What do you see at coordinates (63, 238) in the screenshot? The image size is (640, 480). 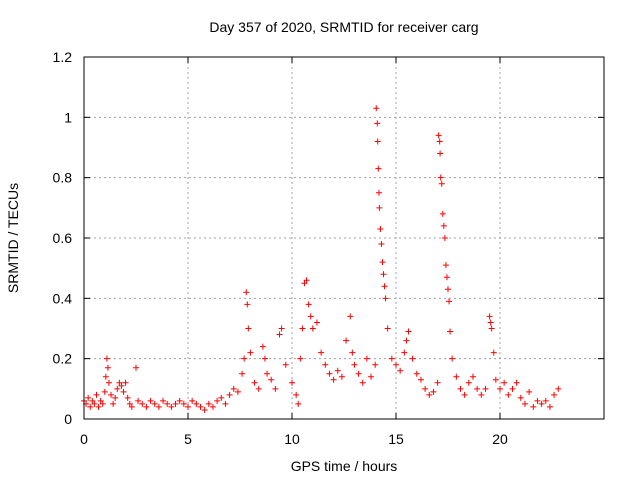 I see `y-tick-label: 0.6` at bounding box center [63, 238].